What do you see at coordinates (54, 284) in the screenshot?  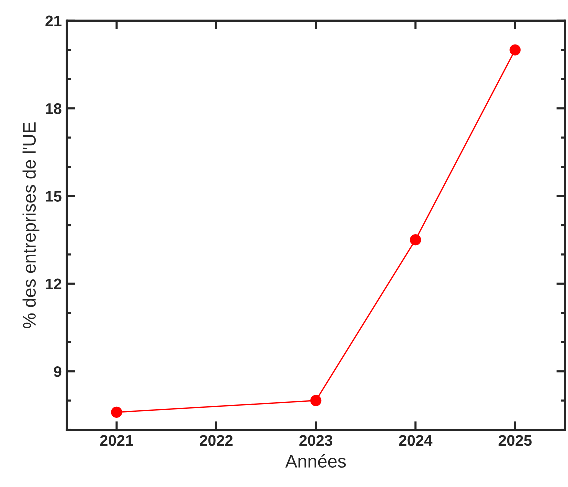 I see `y-tick-label: 12` at bounding box center [54, 284].